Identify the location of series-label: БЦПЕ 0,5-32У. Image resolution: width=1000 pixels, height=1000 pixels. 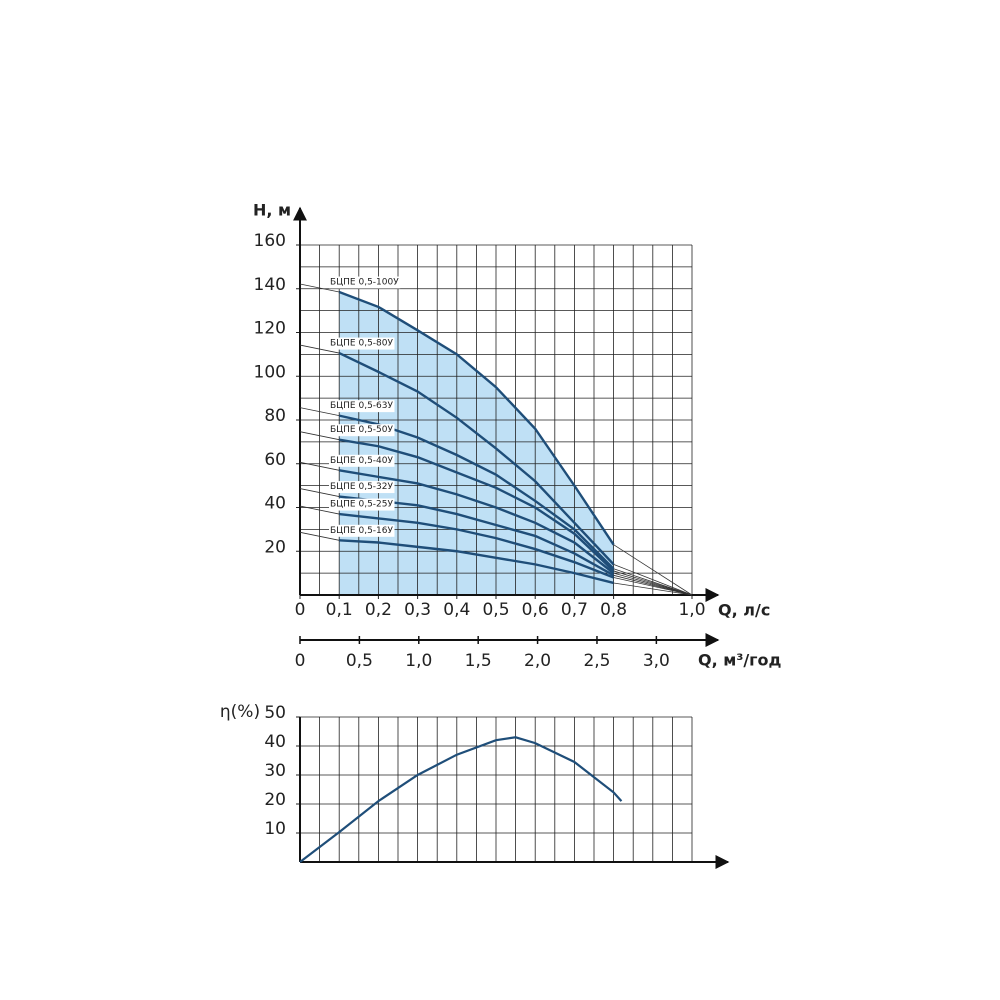
(361, 487).